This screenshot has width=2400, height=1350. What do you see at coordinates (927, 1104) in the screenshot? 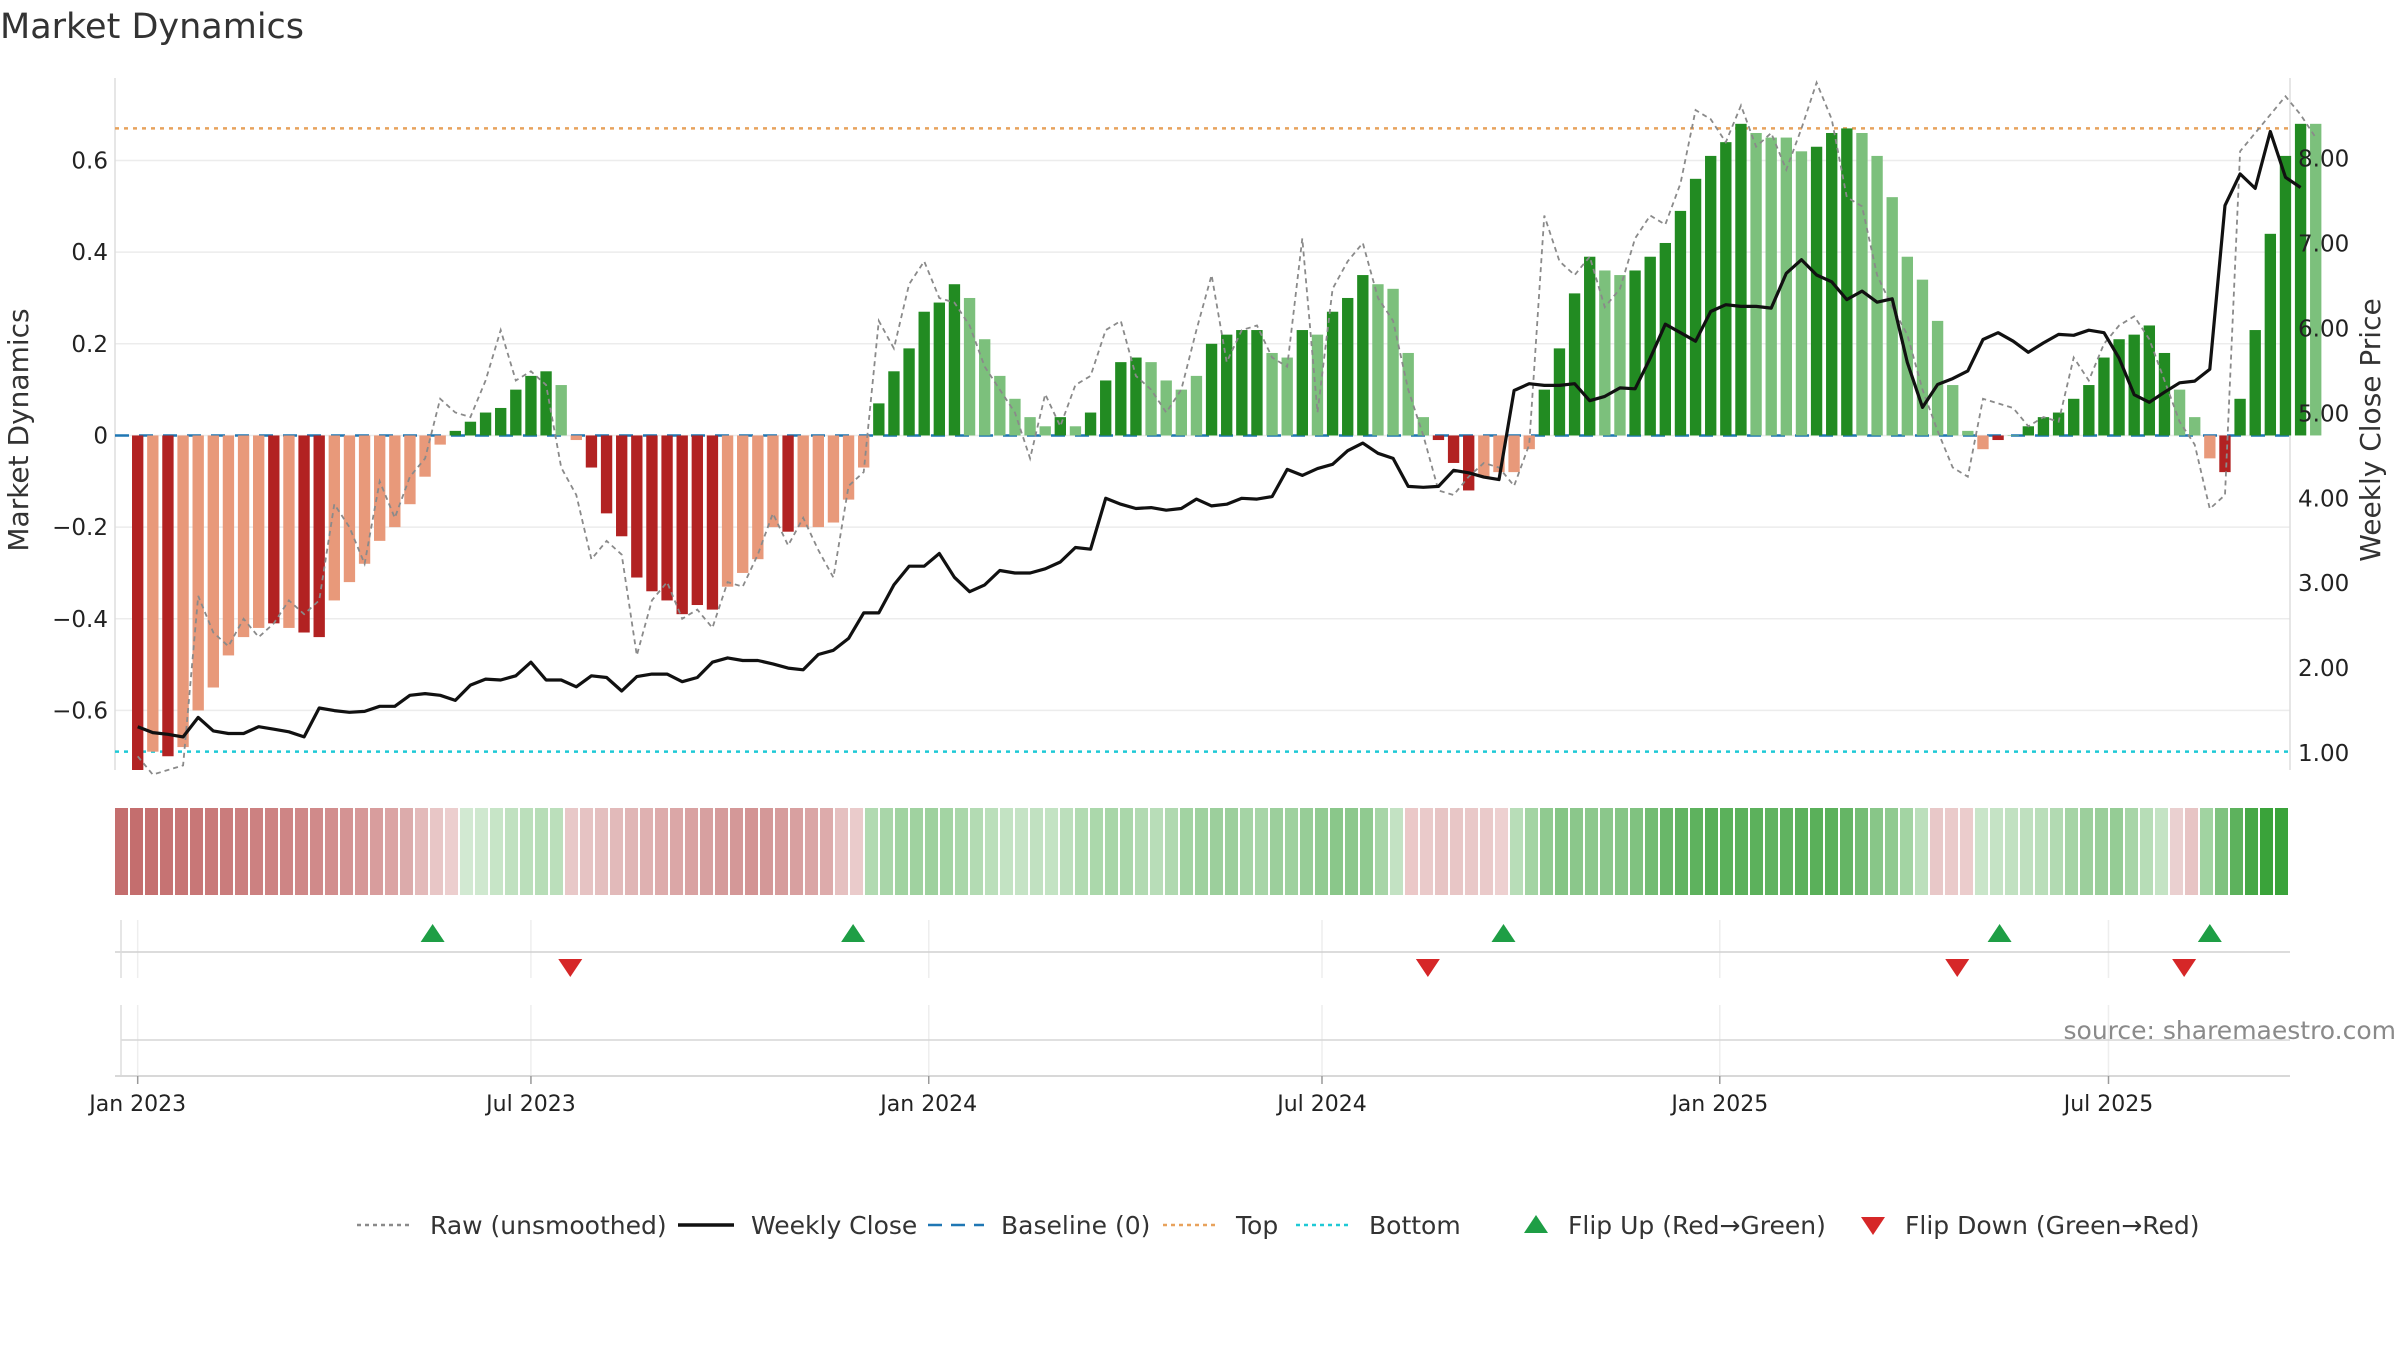
I see `x-tick-label: Jan 2024` at bounding box center [927, 1104].